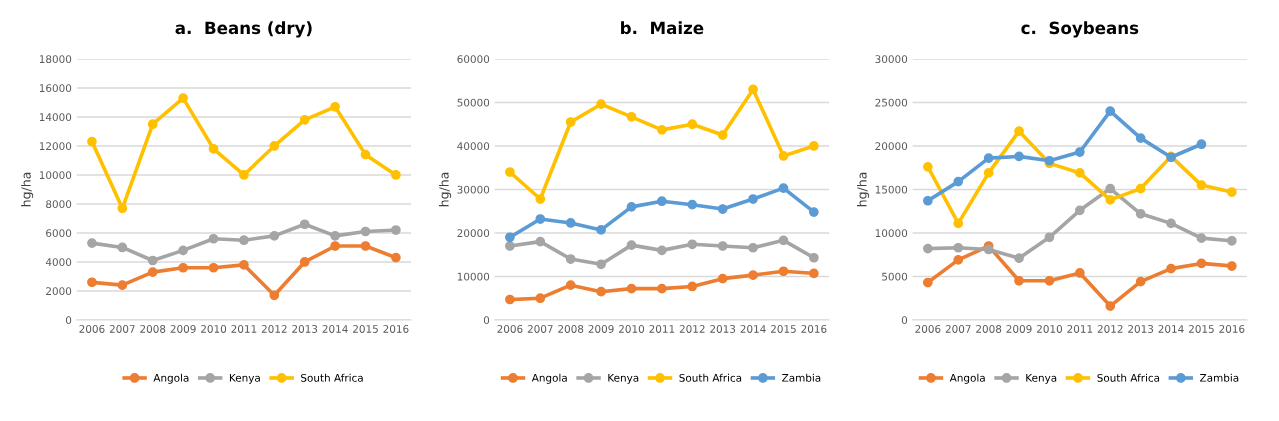 The height and width of the screenshot is (421, 1279). I want to click on y-tick-label: 8000, so click(59, 204).